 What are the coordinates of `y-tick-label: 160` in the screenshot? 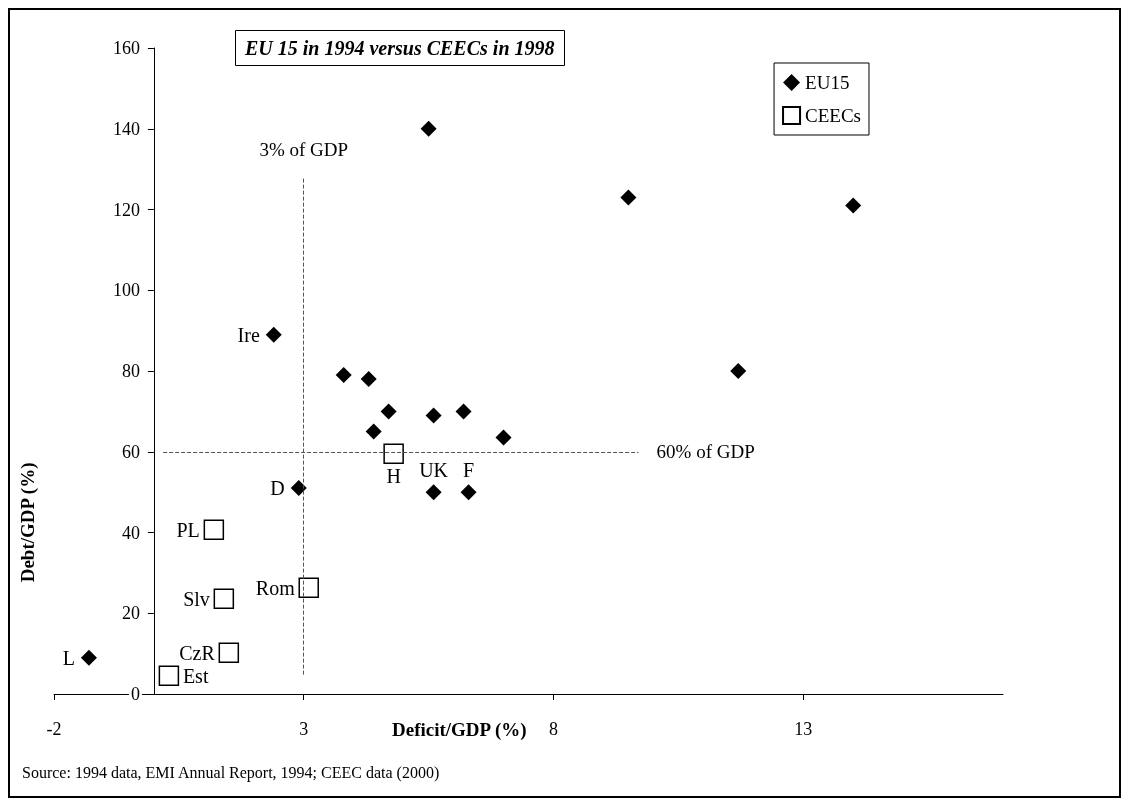 It's located at (126, 48).